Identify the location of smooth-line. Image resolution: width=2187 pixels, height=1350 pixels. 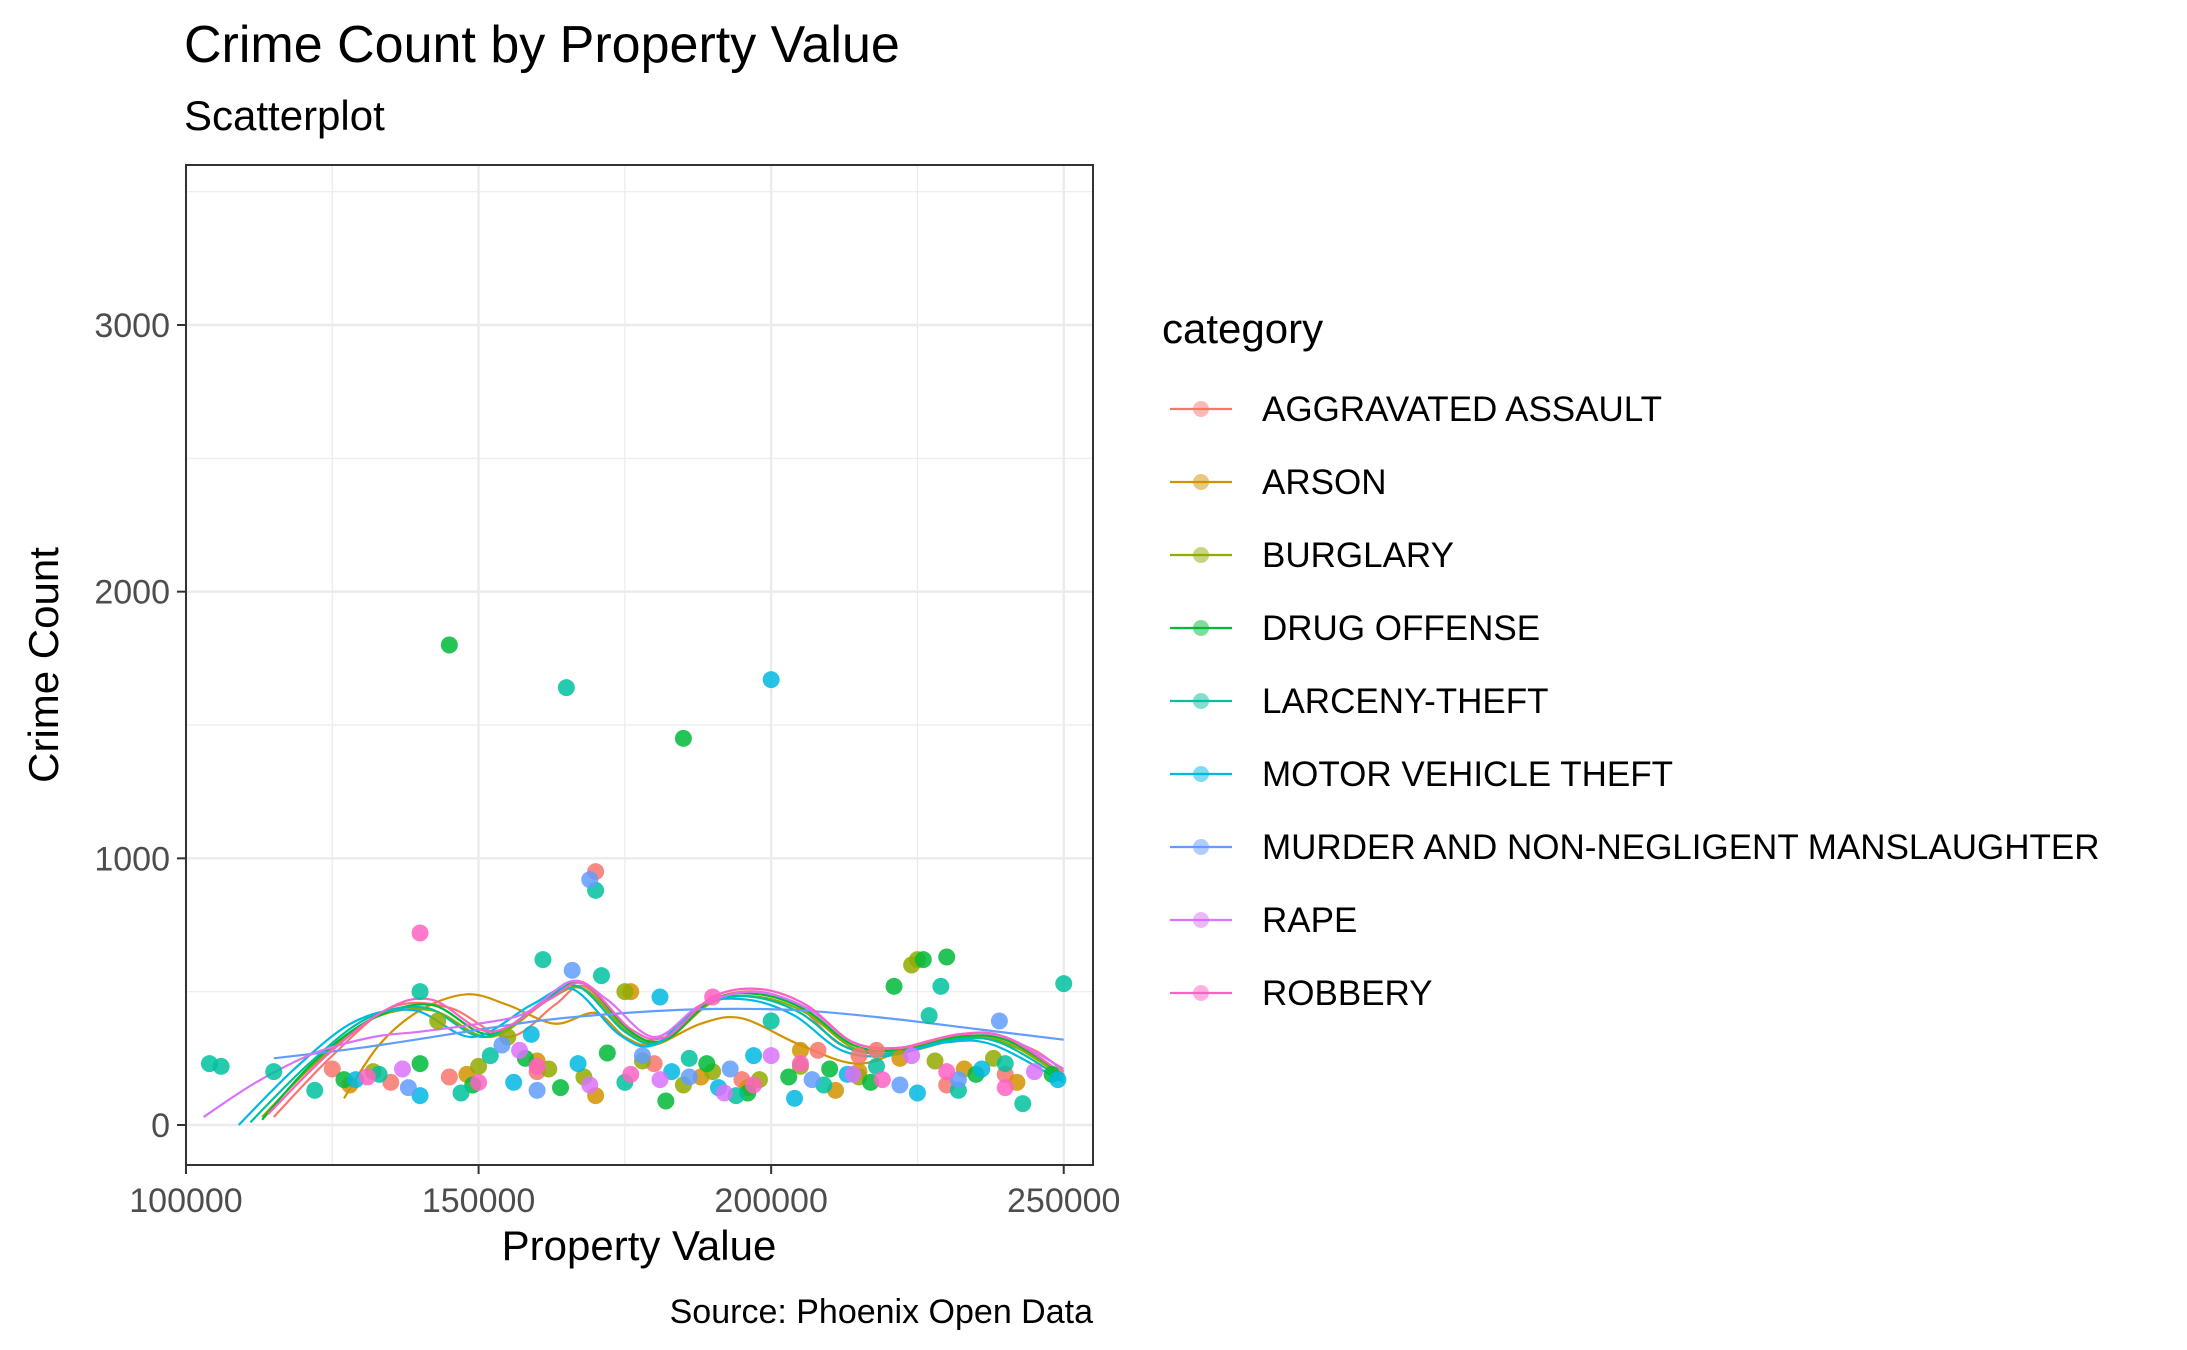
(666, 1048).